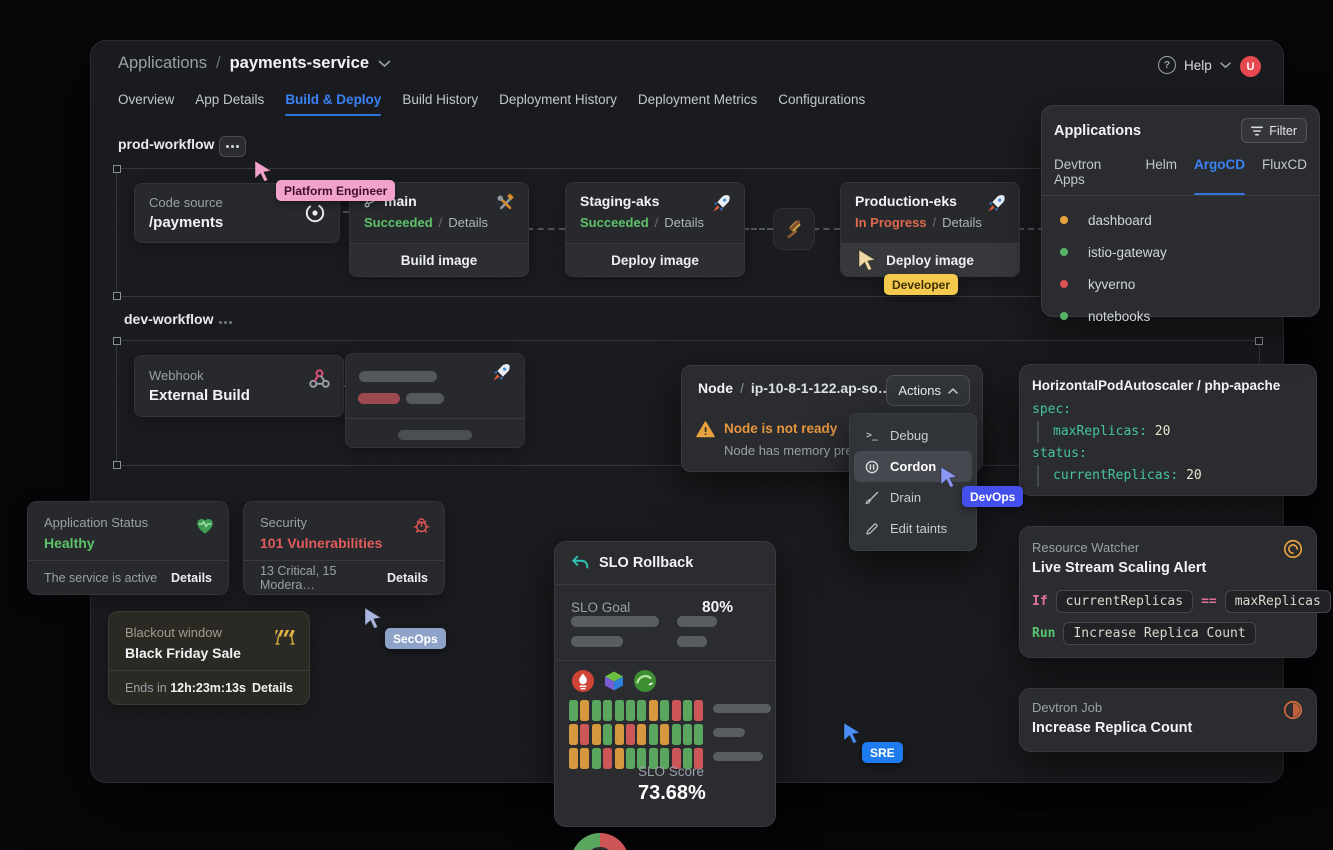  Describe the element at coordinates (697, 99) in the screenshot. I see `tab-deployment-metrics: Deployment Metrics` at that location.